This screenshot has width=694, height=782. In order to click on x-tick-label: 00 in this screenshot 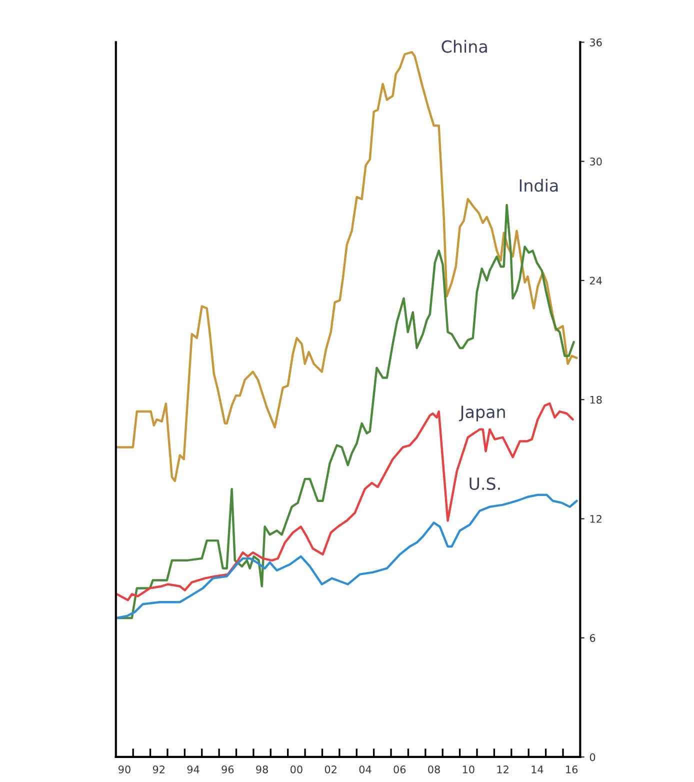, I will do `click(296, 769)`.